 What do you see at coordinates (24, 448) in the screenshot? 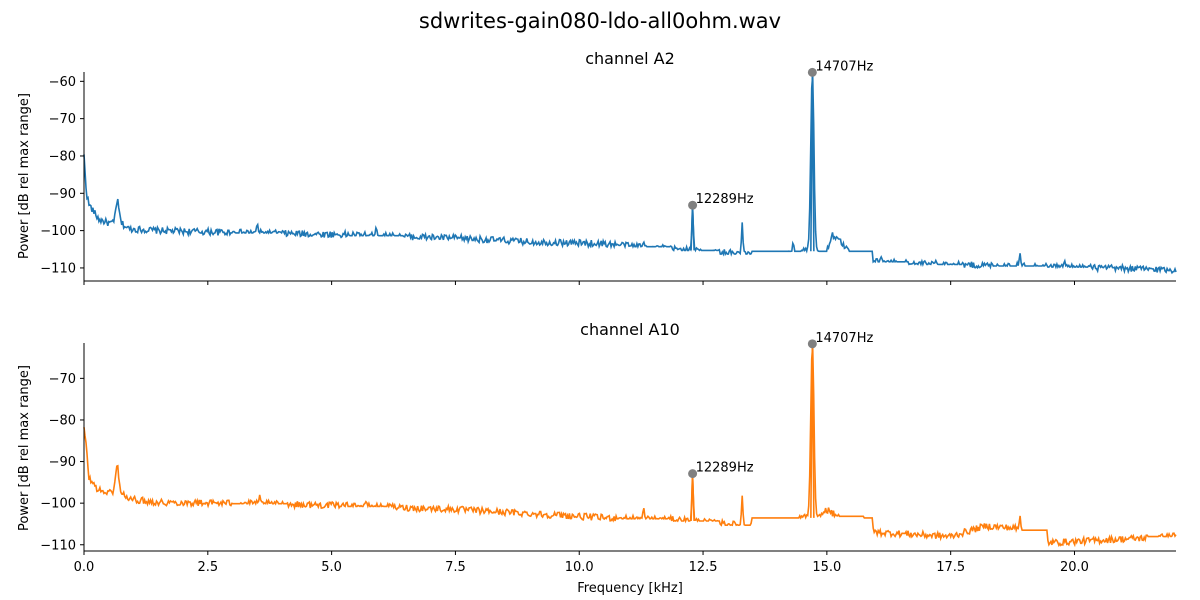
I see `ylabel-a10: Power [dB rel max range]` at bounding box center [24, 448].